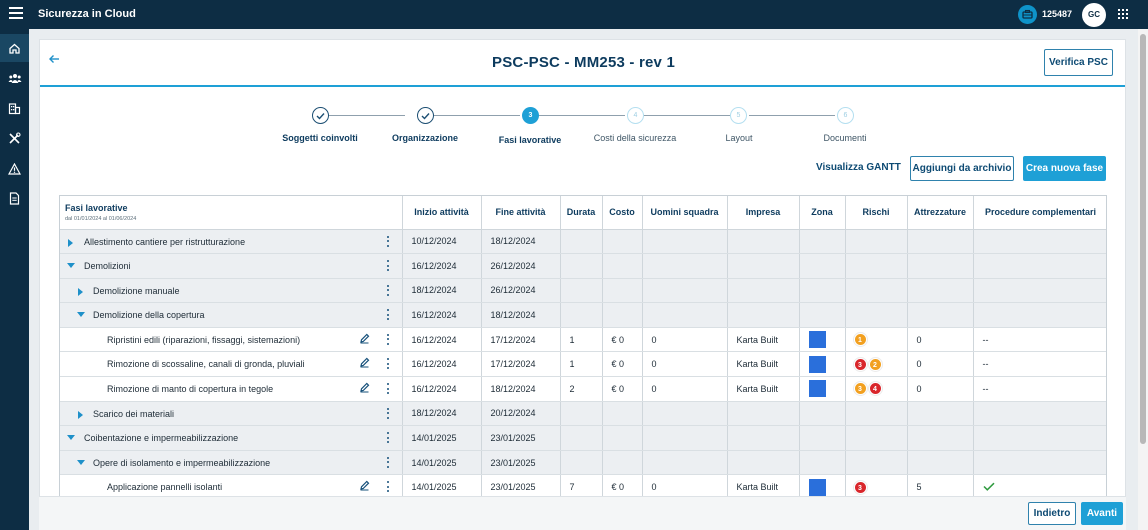 The image size is (1148, 530). What do you see at coordinates (1052, 513) in the screenshot?
I see `back-button: Indietro` at bounding box center [1052, 513].